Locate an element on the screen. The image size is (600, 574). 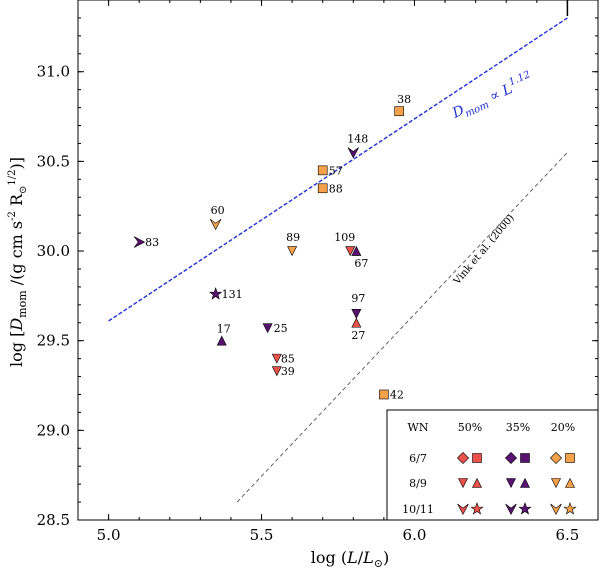
data-point-label: 60 is located at coordinates (218, 210).